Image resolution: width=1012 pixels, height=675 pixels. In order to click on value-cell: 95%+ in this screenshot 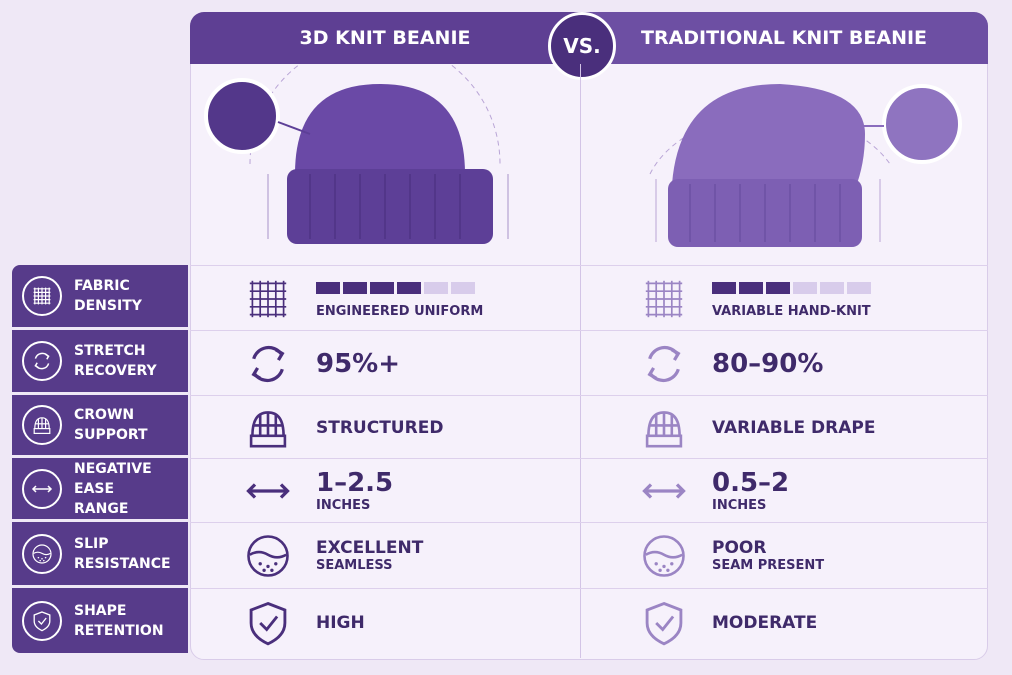, I will do `click(385, 363)`.